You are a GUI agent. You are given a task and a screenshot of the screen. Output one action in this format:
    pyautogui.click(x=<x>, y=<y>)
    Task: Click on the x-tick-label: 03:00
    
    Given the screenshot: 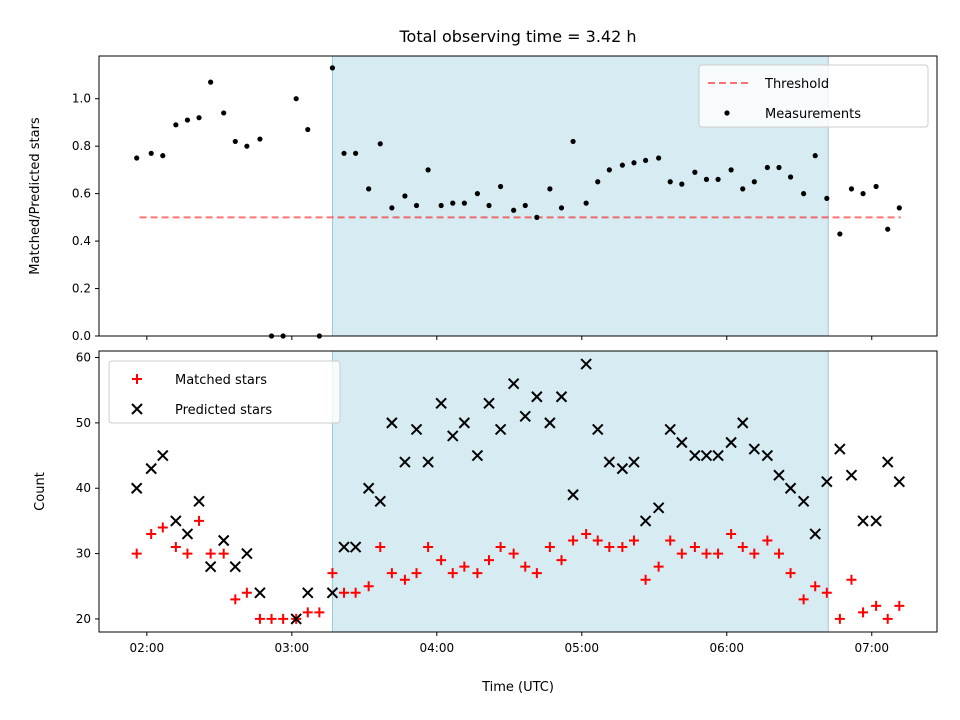 What is the action you would take?
    pyautogui.click(x=292, y=648)
    